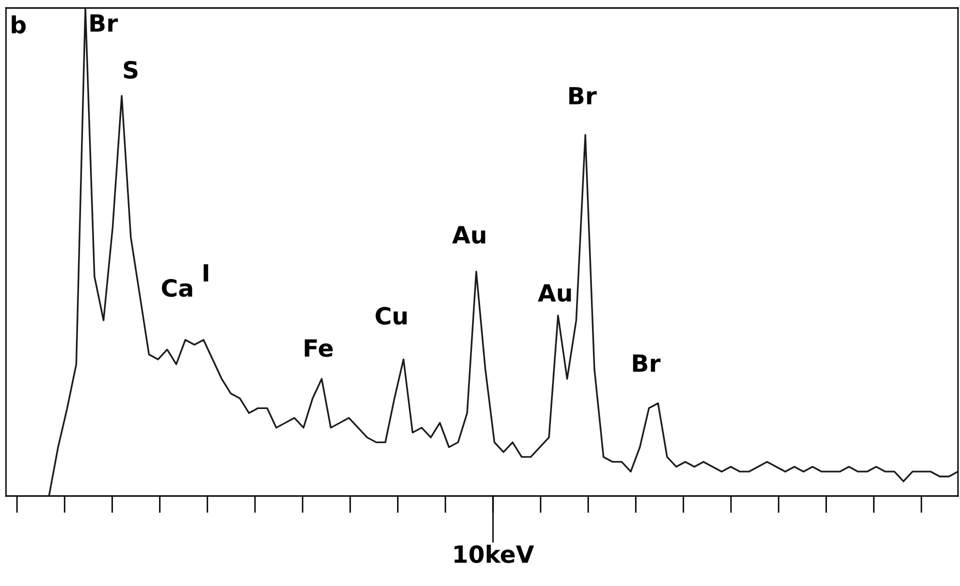 This screenshot has height=586, width=960. What do you see at coordinates (318, 348) in the screenshot?
I see `annotation: Fe` at bounding box center [318, 348].